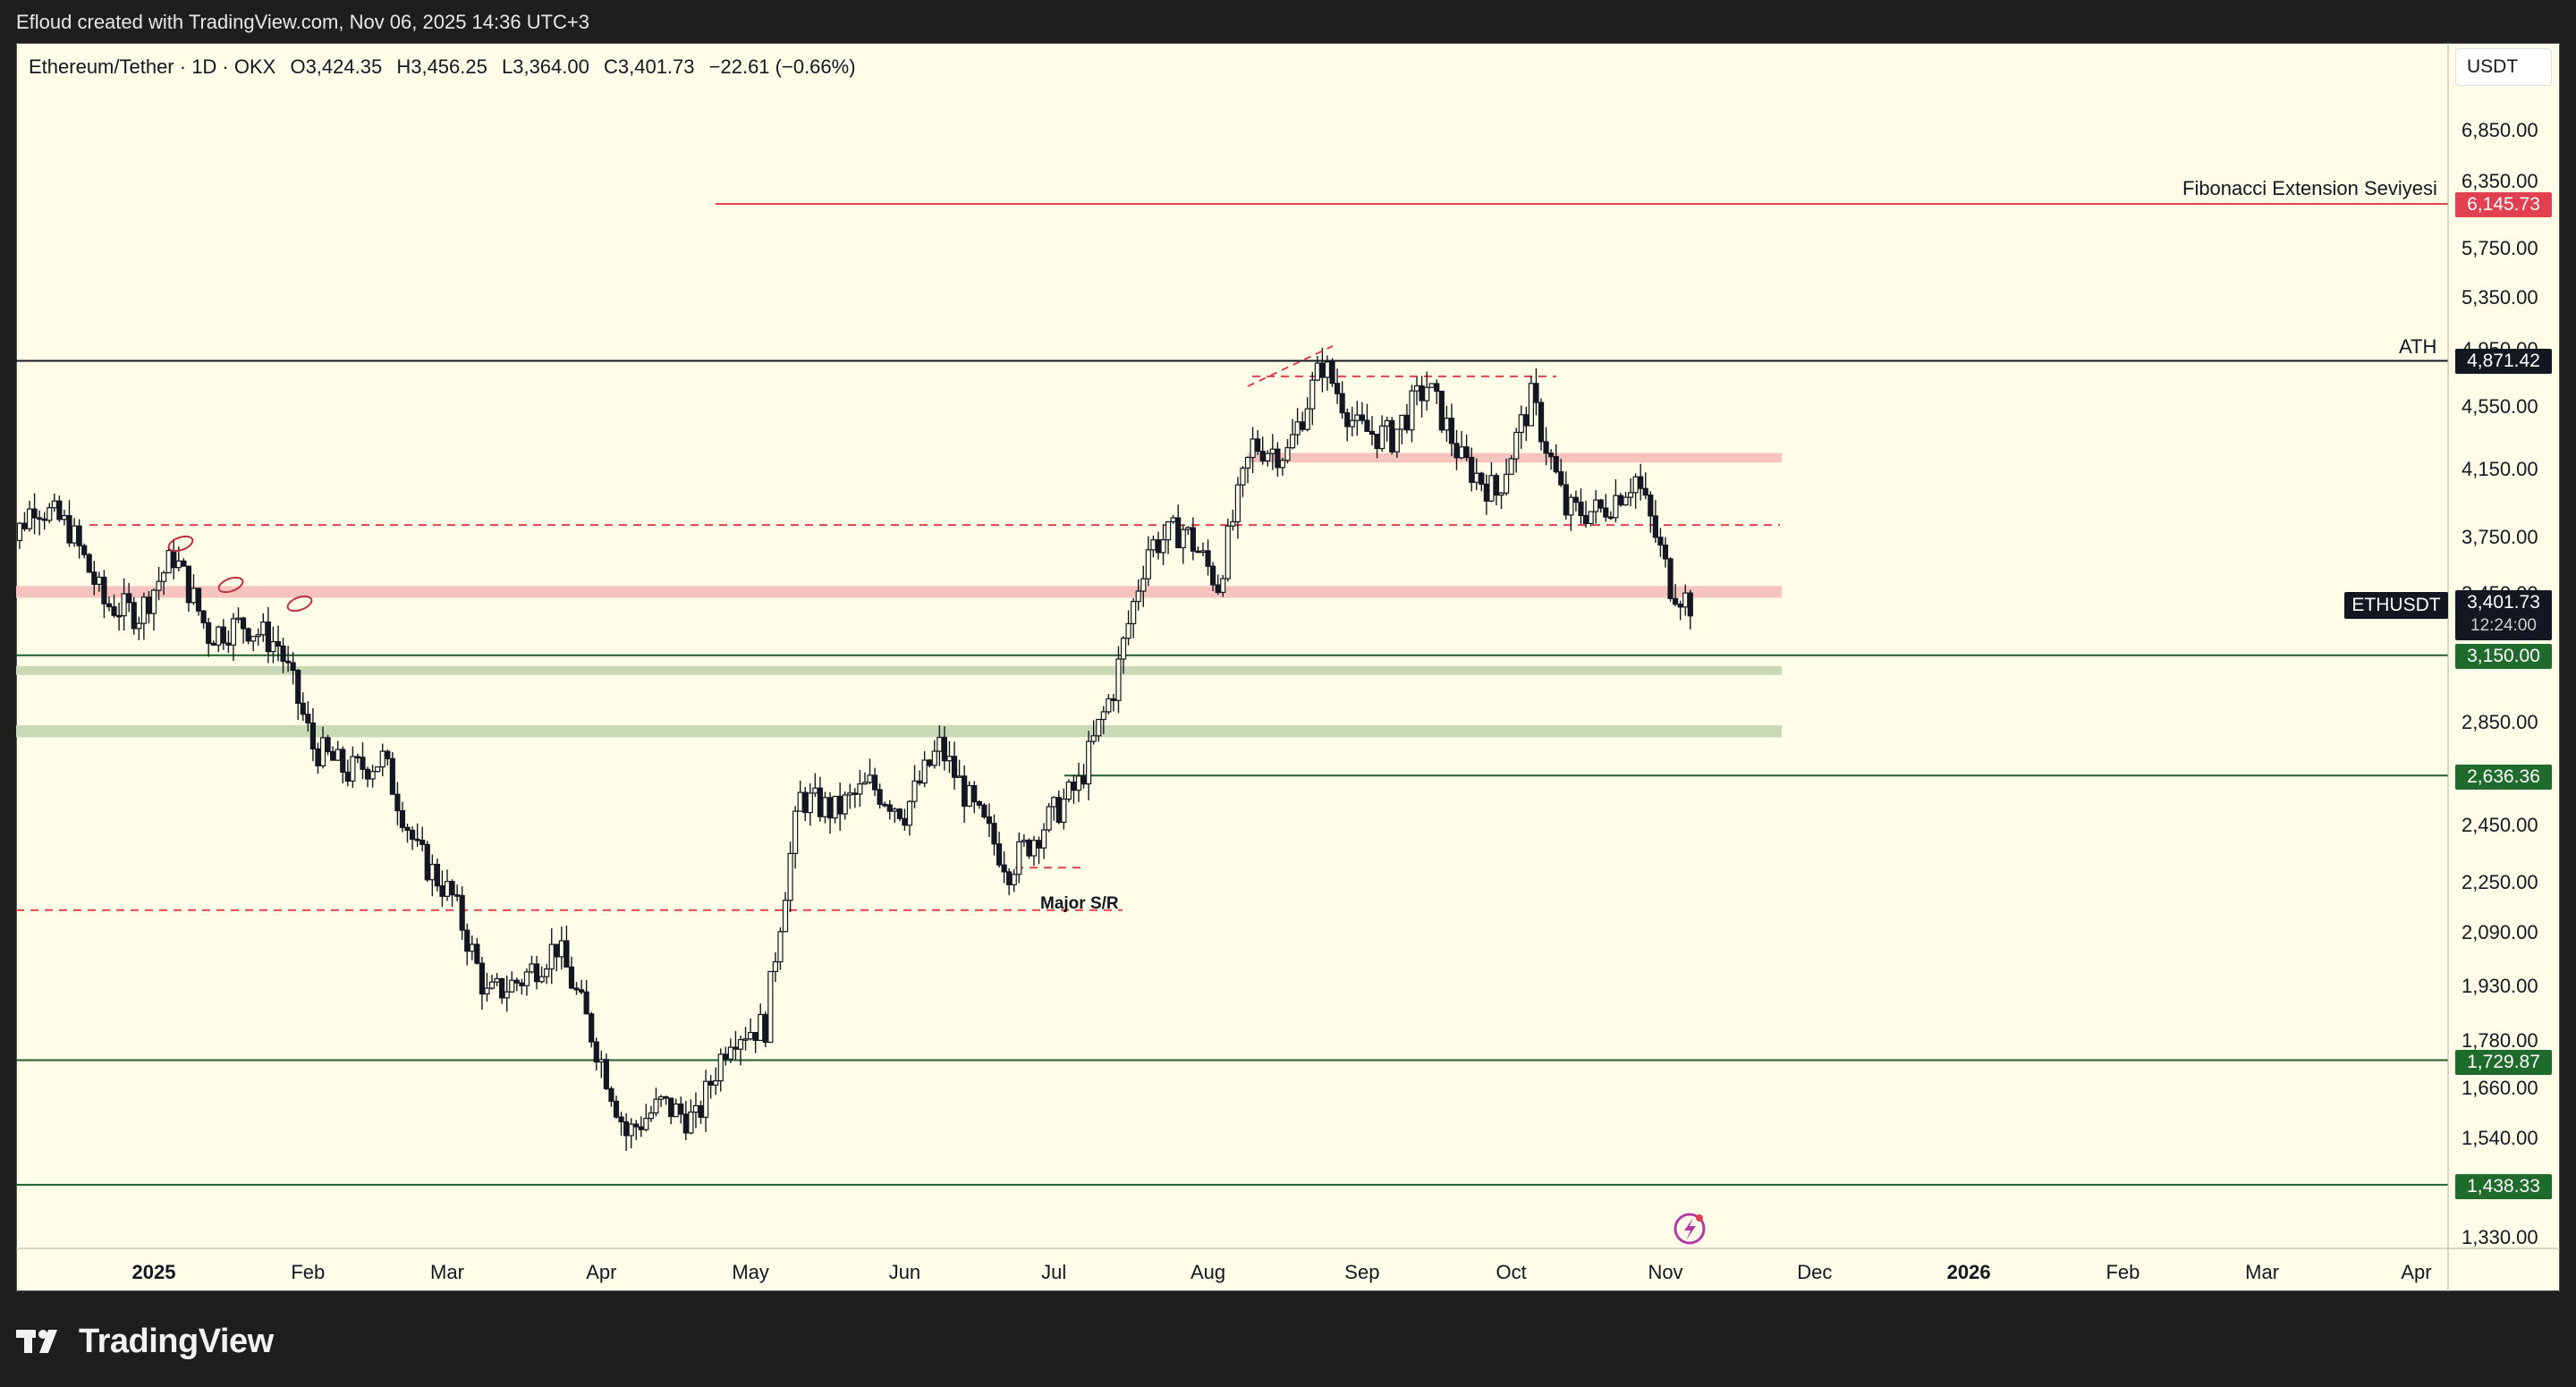 This screenshot has height=1387, width=2576. Describe the element at coordinates (2262, 1272) in the screenshot. I see `time-axis-label: Mar` at that location.